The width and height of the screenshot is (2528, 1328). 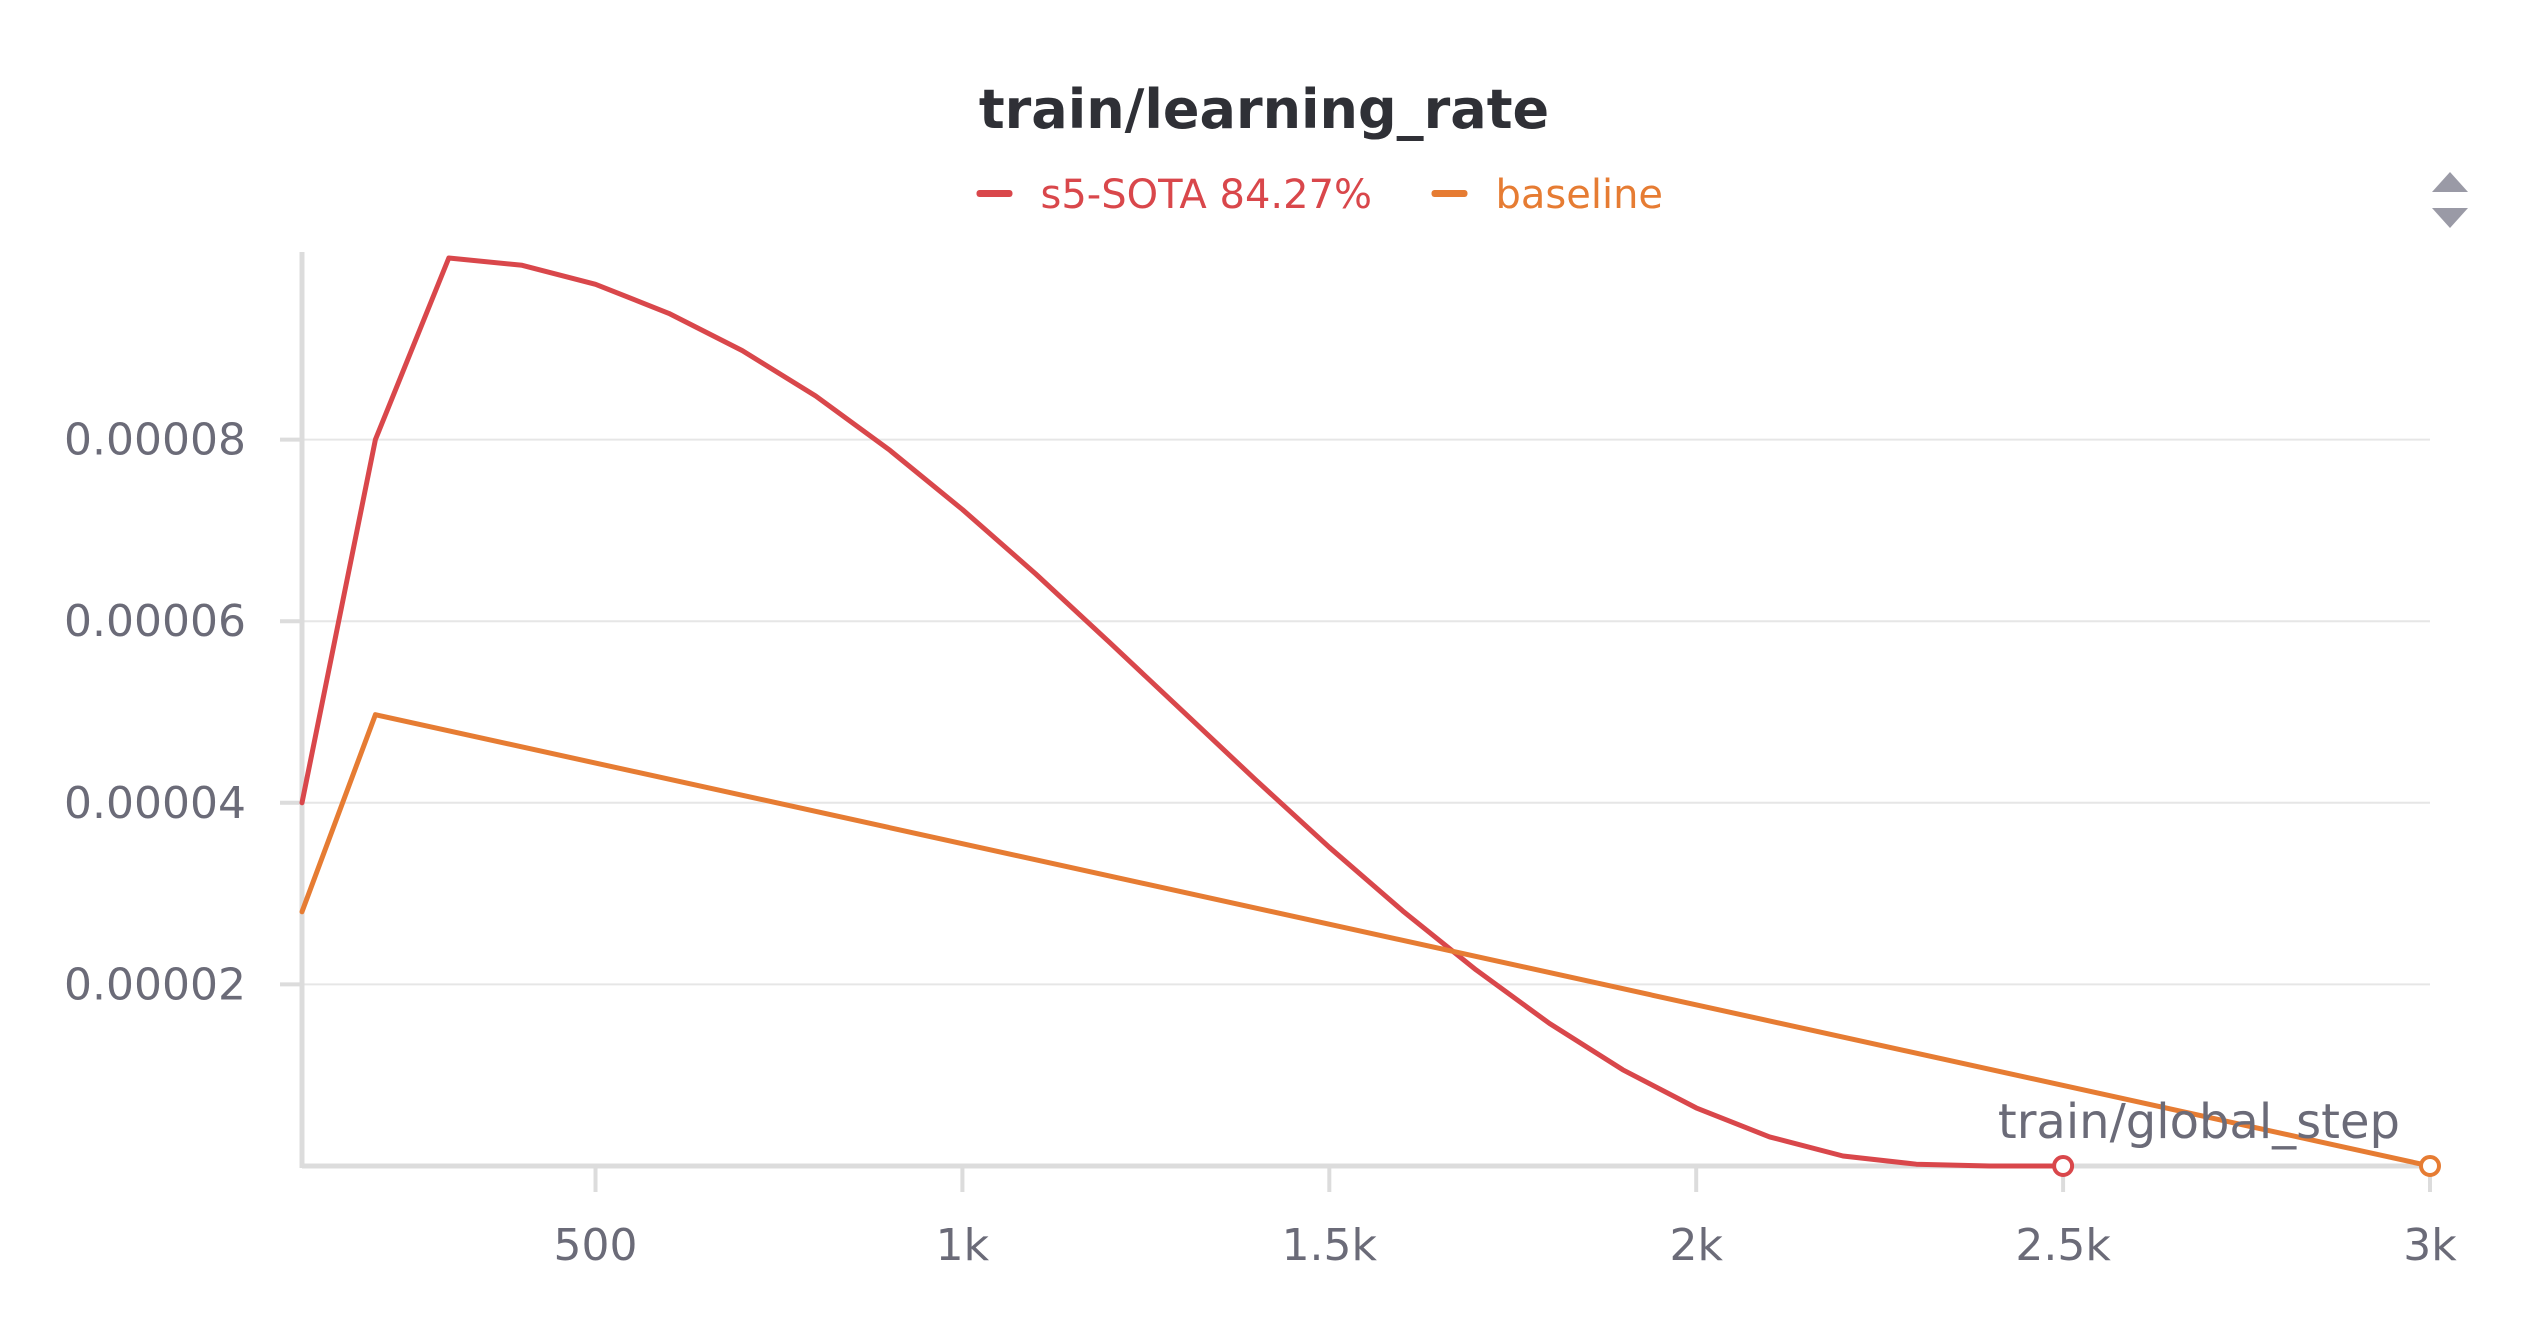 What do you see at coordinates (1207, 195) in the screenshot?
I see `legend-label: s5-SOTA 84.27%` at bounding box center [1207, 195].